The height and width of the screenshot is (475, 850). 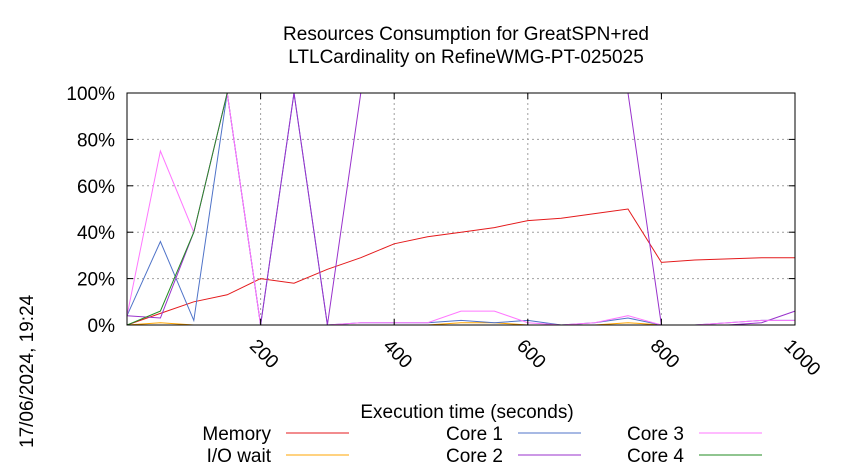 I want to click on y-tick-label: 20%, so click(x=96, y=280).